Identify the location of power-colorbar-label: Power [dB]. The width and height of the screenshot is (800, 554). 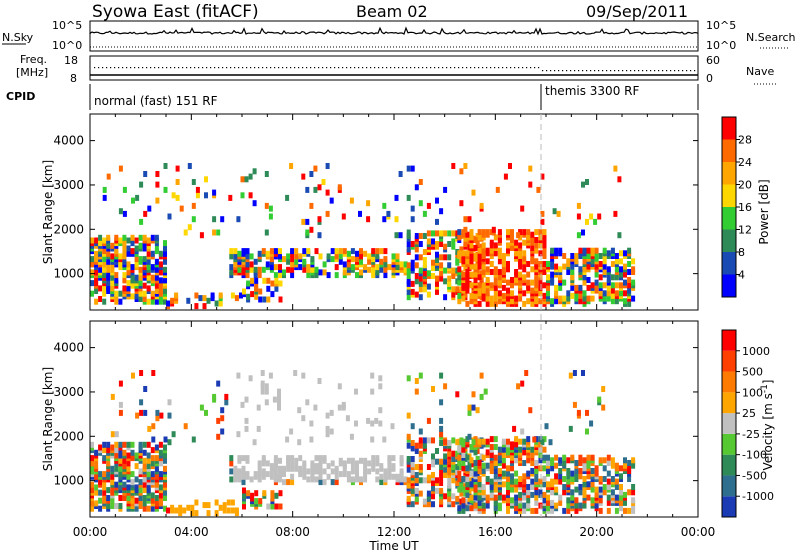
(764, 211).